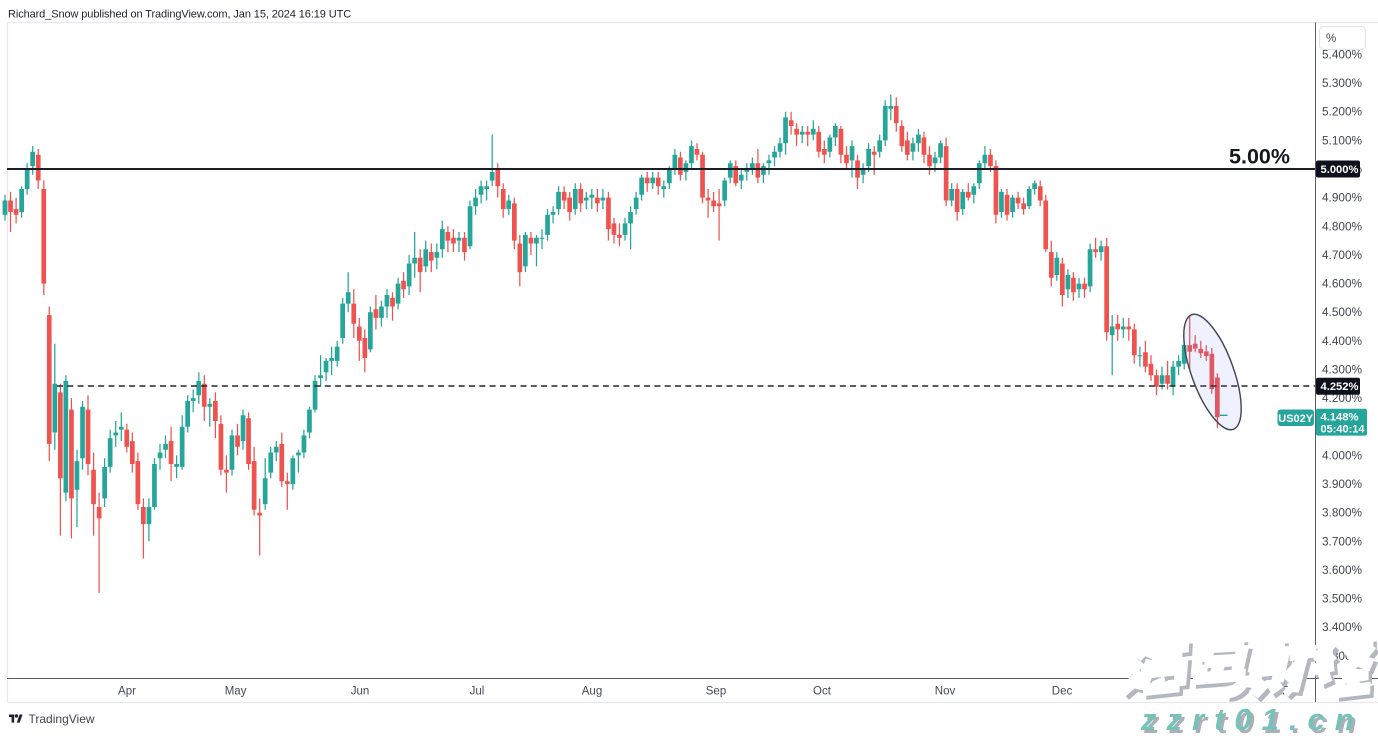 Image resolution: width=1378 pixels, height=739 pixels. Describe the element at coordinates (822, 692) in the screenshot. I see `svg-text: Oct` at that location.